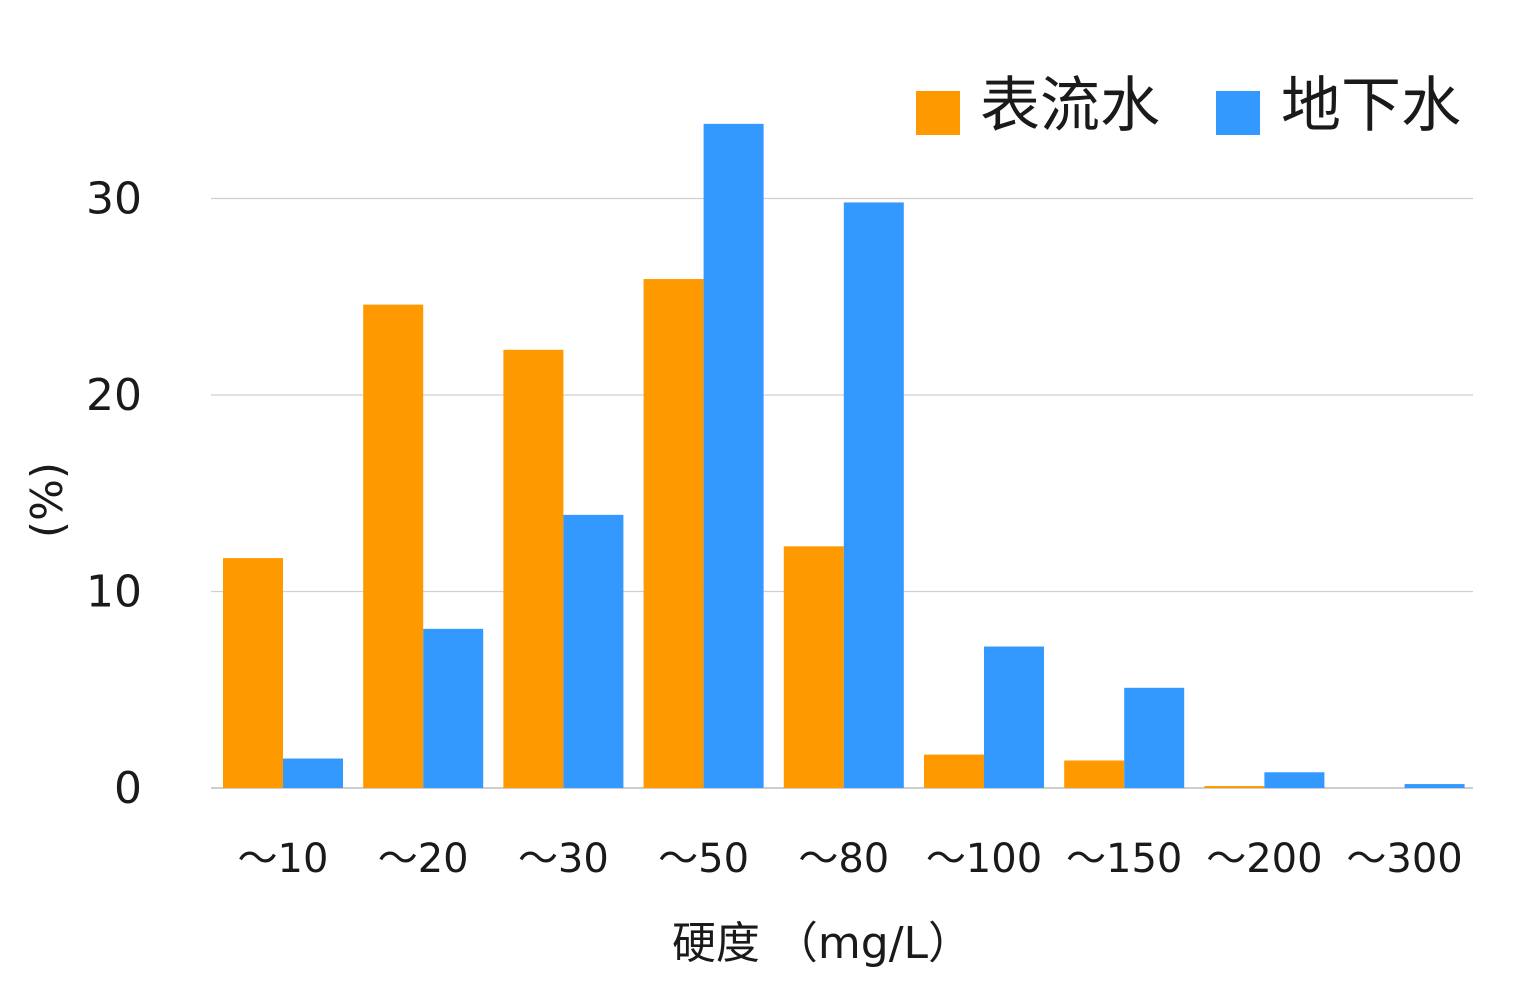  What do you see at coordinates (283, 859) in the screenshot?
I see `x-tick-label: ～10` at bounding box center [283, 859].